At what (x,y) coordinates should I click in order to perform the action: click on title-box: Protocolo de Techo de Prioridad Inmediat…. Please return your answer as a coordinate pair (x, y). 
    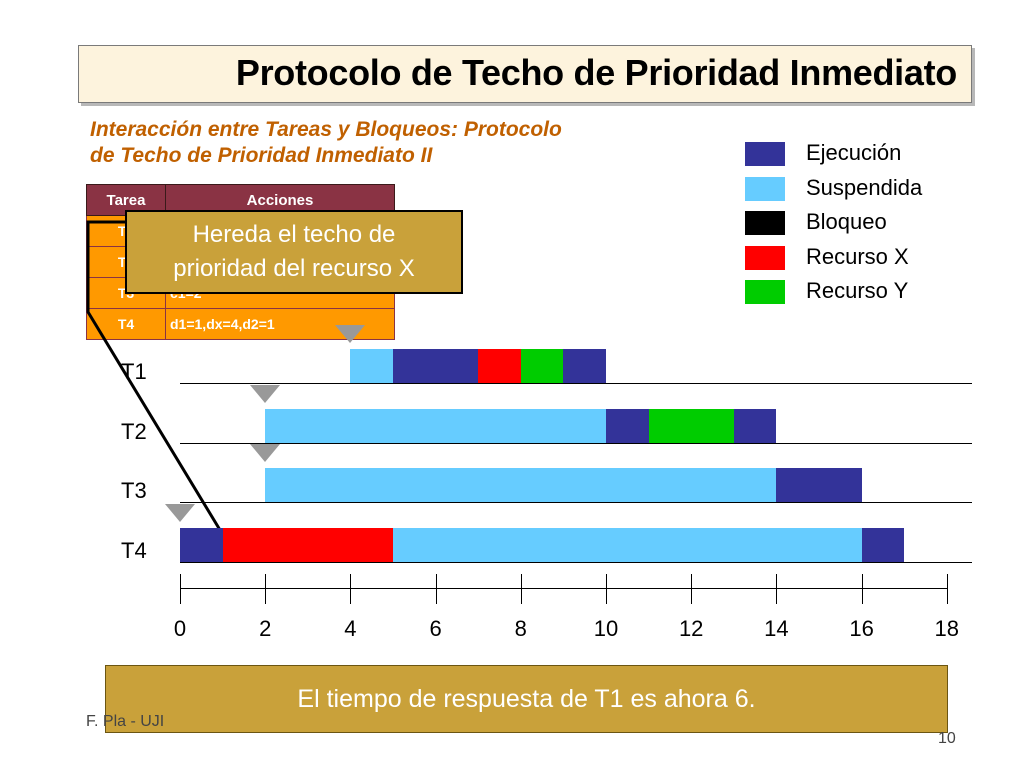
    Looking at the image, I should click on (525, 74).